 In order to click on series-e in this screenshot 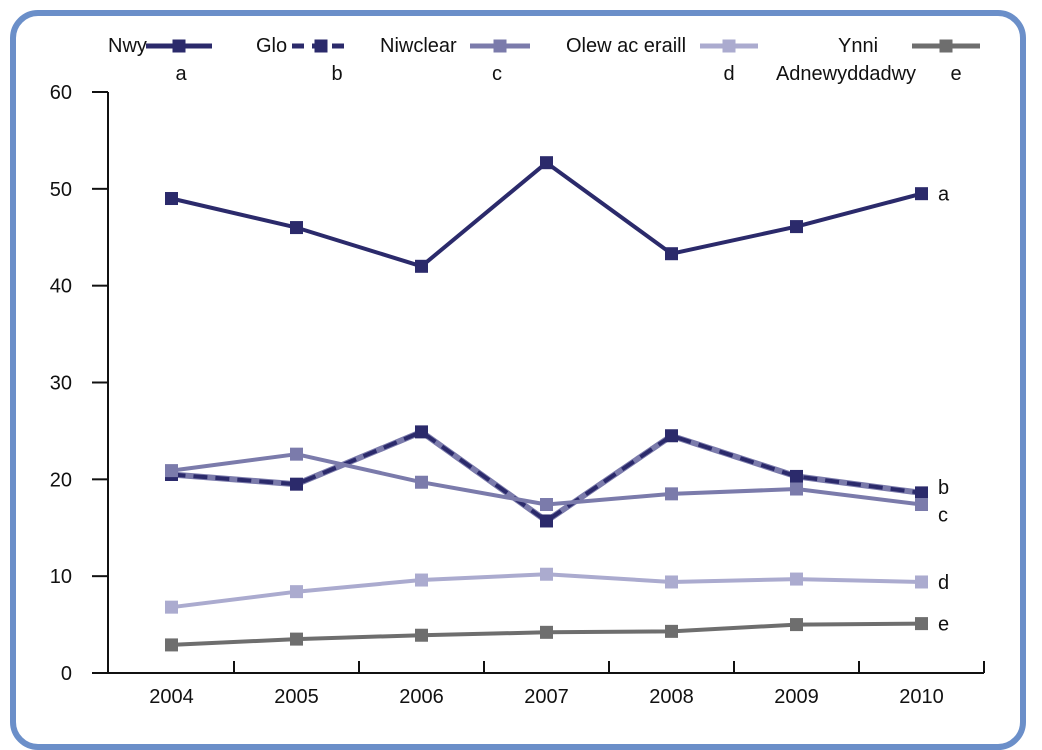, I will do `click(546, 634)`.